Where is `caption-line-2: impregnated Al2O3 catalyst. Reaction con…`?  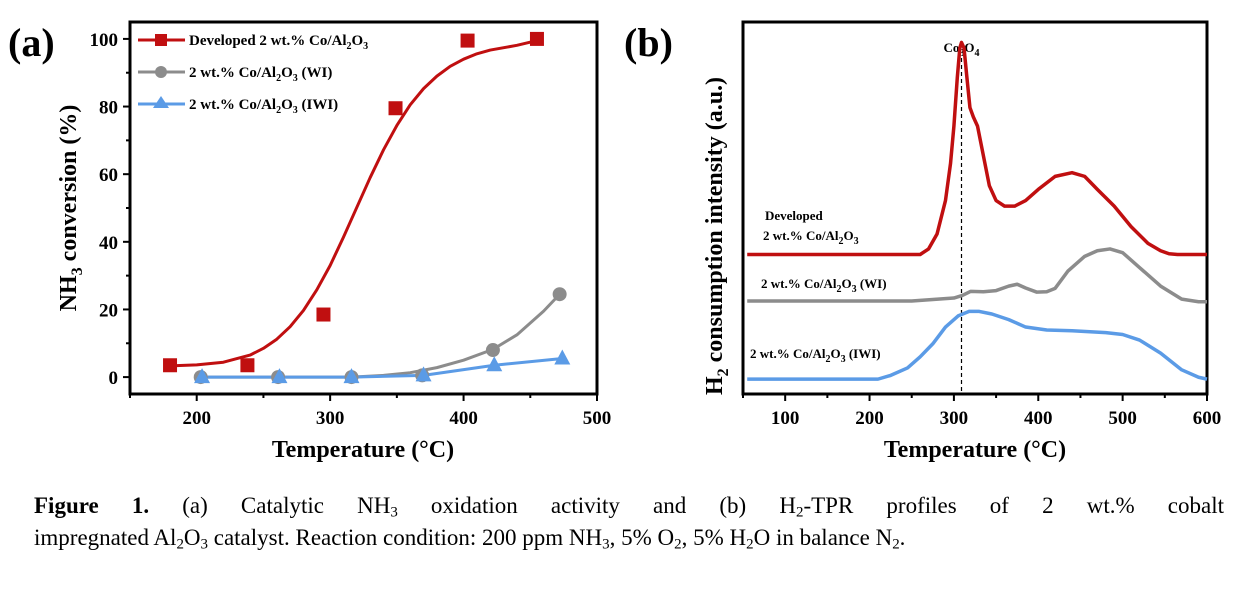
caption-line-2: impregnated Al2O3 catalyst. Reaction con… is located at coordinates (470, 539).